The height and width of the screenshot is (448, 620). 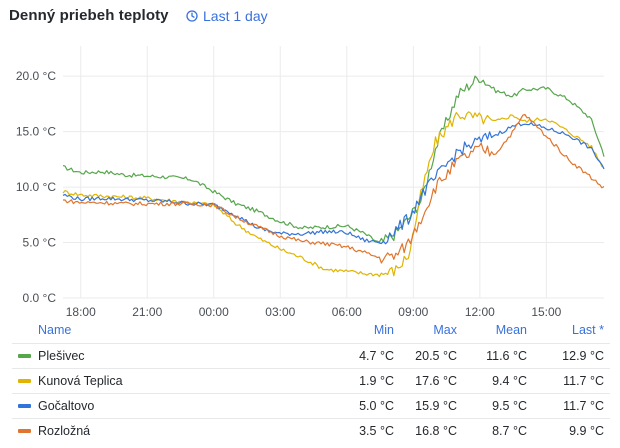 I want to click on legend-row-rozlozna: Rozložná 3.5 °C 16.8 °C 8.7 °C 9.9 °C, so click(x=311, y=430).